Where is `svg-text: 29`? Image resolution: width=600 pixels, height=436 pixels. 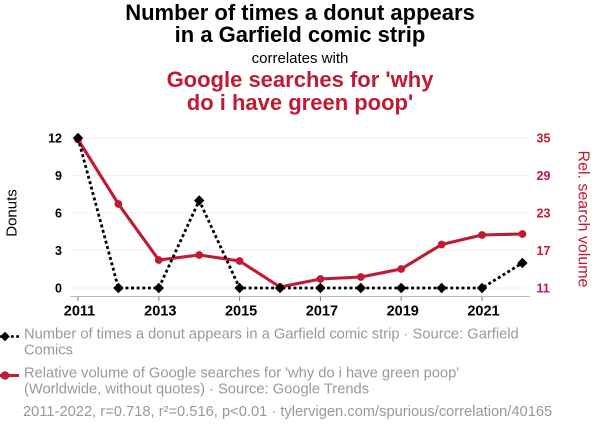
svg-text: 29 is located at coordinates (544, 176).